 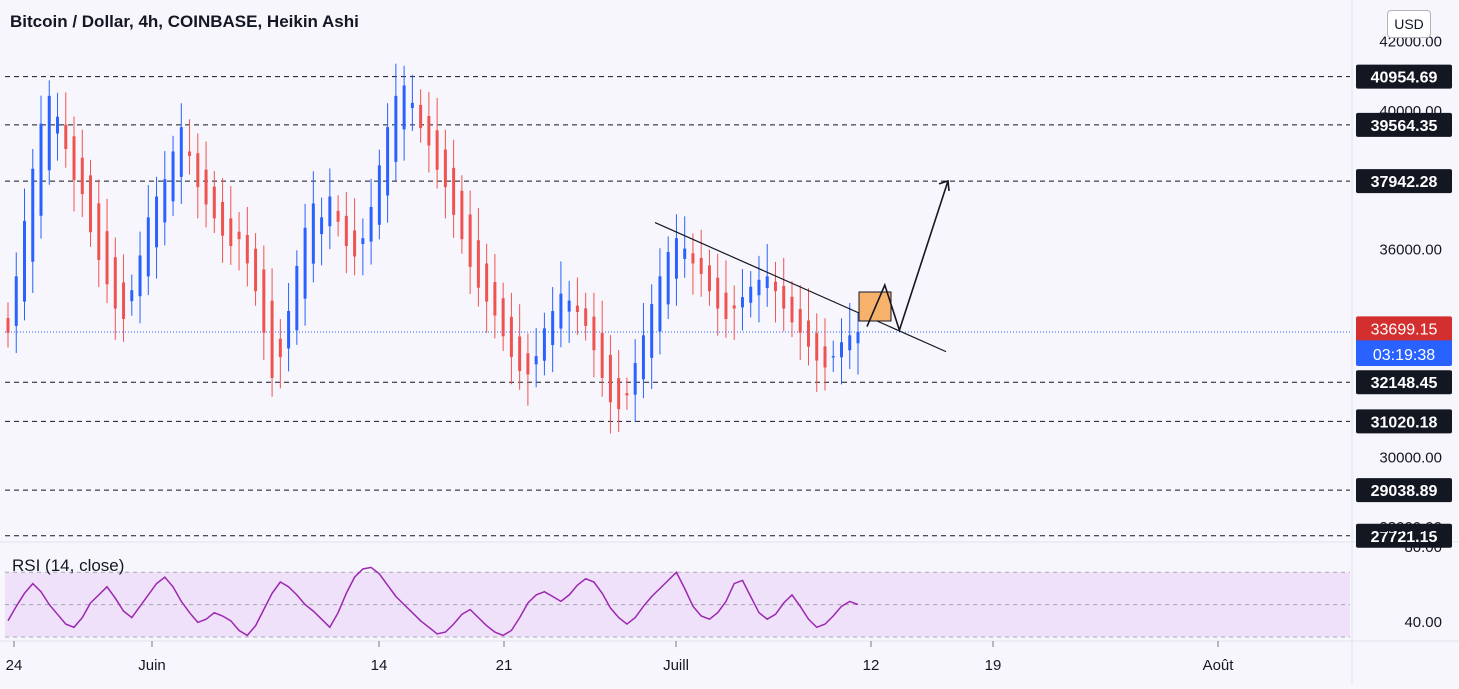 What do you see at coordinates (14, 665) in the screenshot?
I see `time-tick-label: 24` at bounding box center [14, 665].